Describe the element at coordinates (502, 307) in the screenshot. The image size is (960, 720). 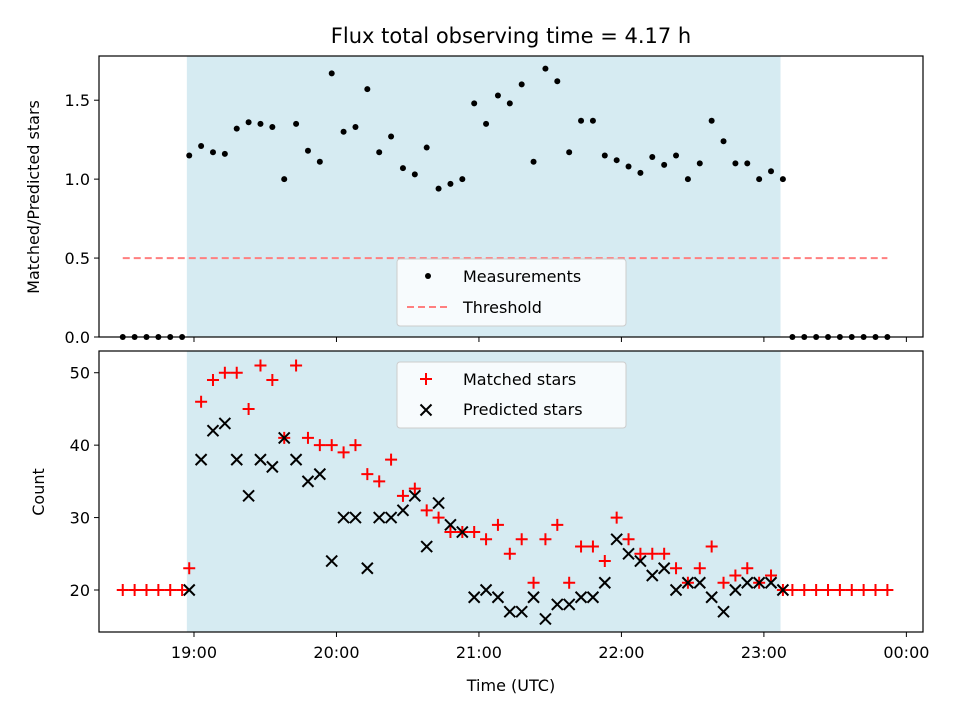
I see `legend-threshold-label: Threshold` at that location.